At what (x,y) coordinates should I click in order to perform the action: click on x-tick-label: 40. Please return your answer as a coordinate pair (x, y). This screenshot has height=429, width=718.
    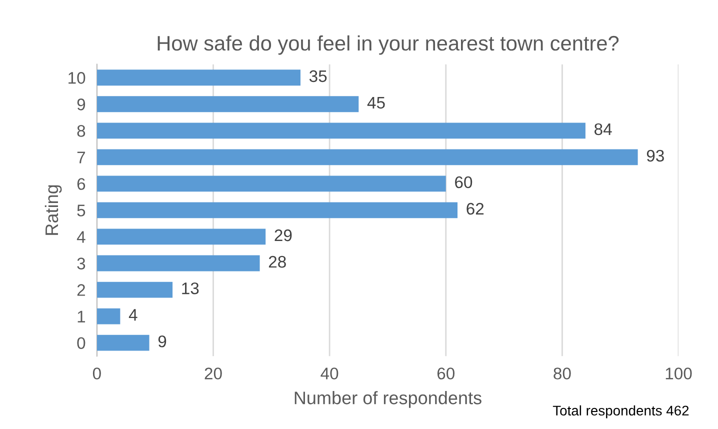
    Looking at the image, I should click on (329, 374).